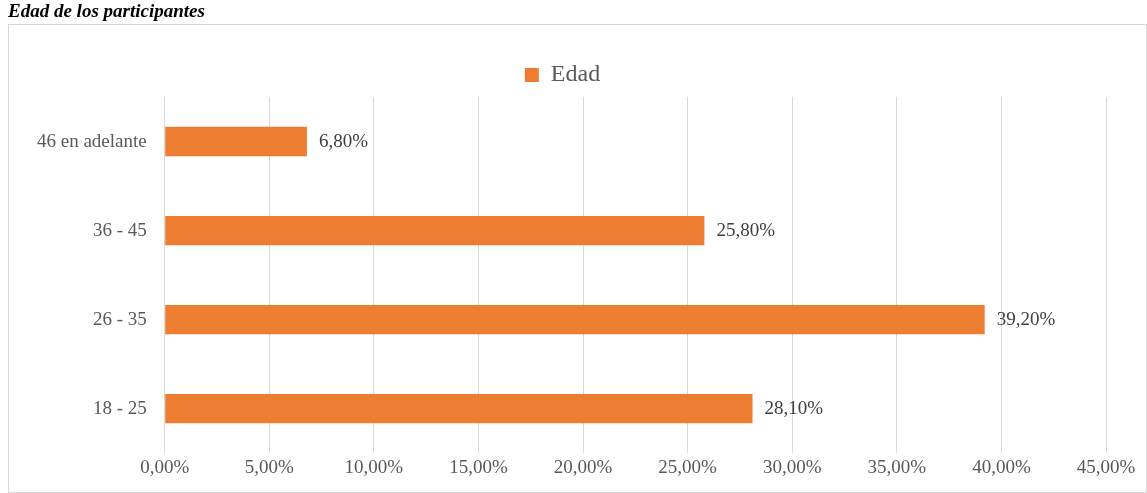  I want to click on y-tick-label: 18 - 25, so click(119, 407).